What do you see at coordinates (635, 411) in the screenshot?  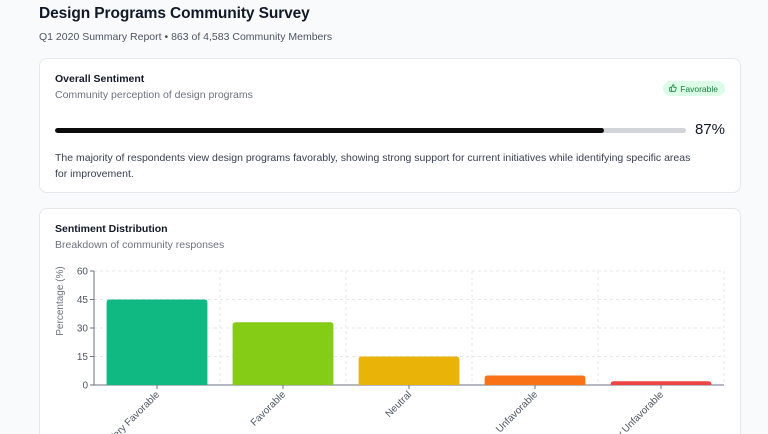 I see `x-tick-label: Very Unfavorable` at bounding box center [635, 411].